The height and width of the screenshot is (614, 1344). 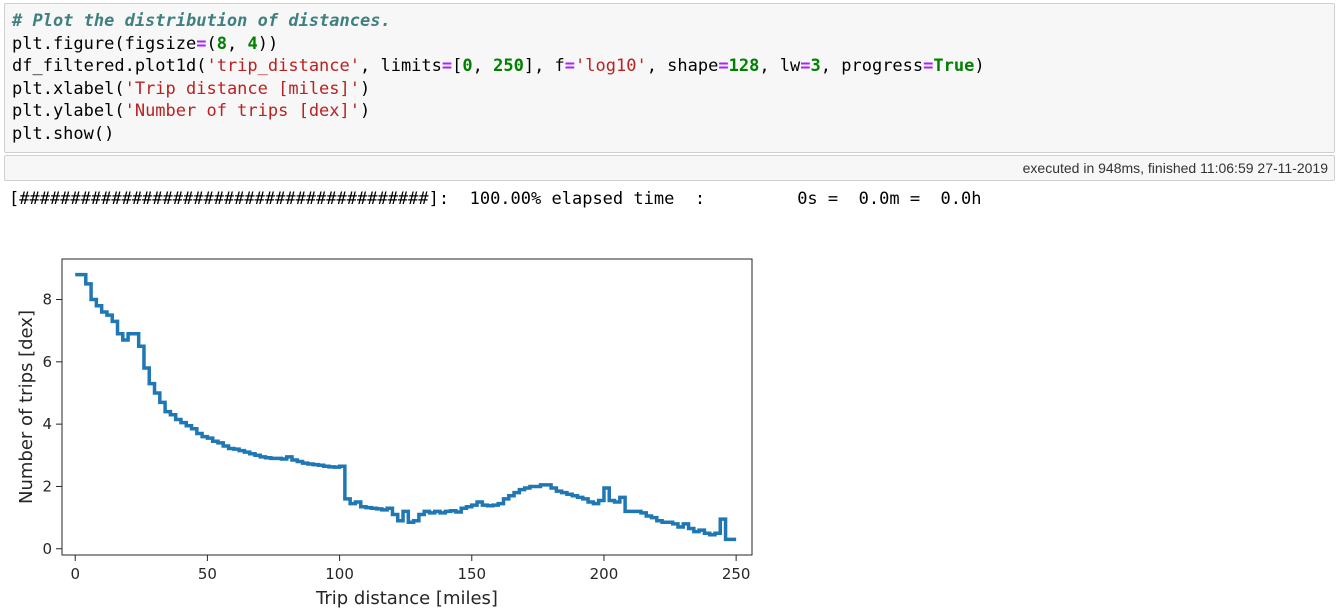 I want to click on code-token: )), so click(x=268, y=43).